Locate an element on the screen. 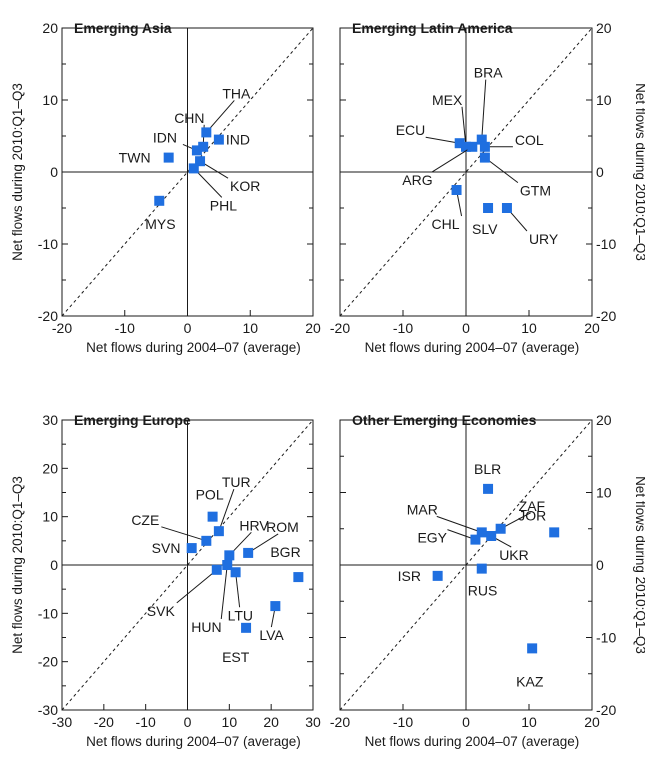  point-label: CZE is located at coordinates (145, 520).